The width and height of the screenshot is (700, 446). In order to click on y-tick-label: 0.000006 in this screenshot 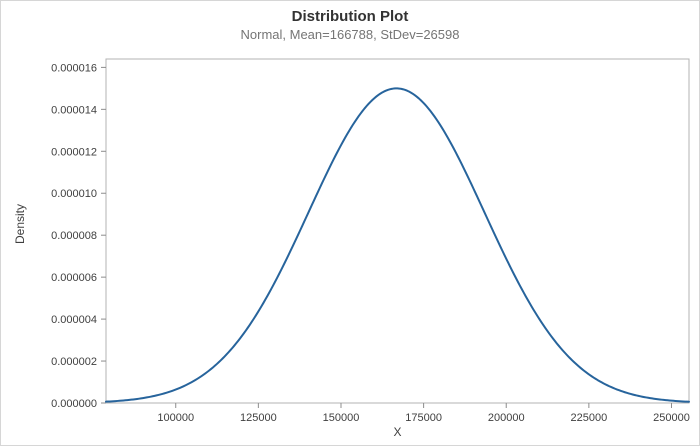, I will do `click(74, 278)`.